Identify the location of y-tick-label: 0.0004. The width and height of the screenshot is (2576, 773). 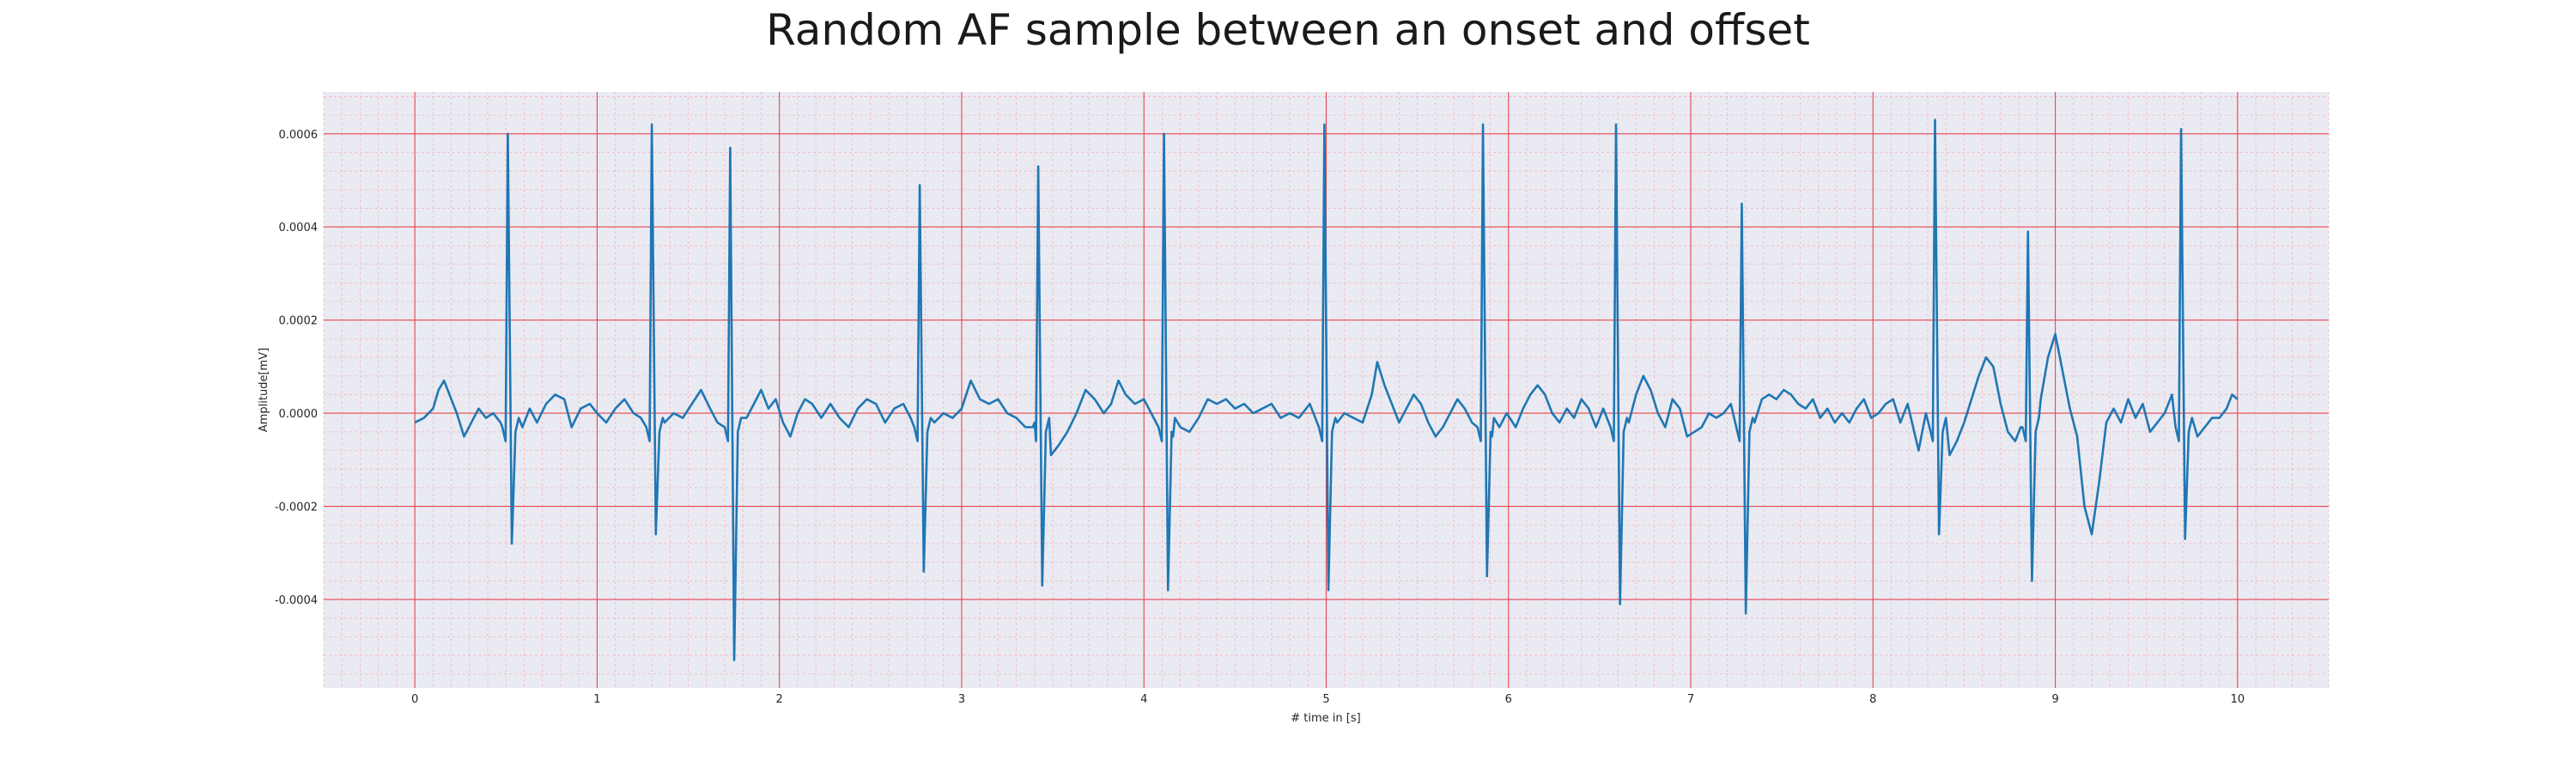
(299, 228).